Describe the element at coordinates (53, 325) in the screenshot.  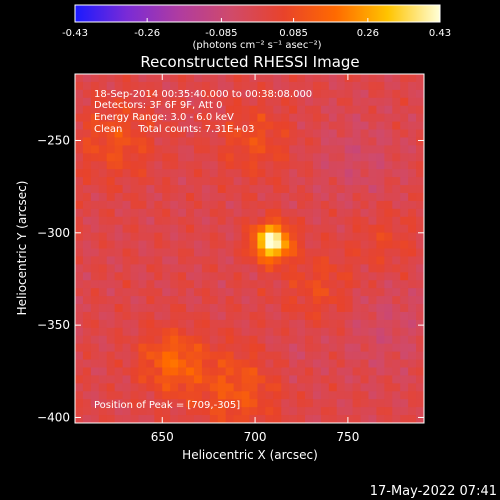
I see `y-tick-label: −350` at that location.